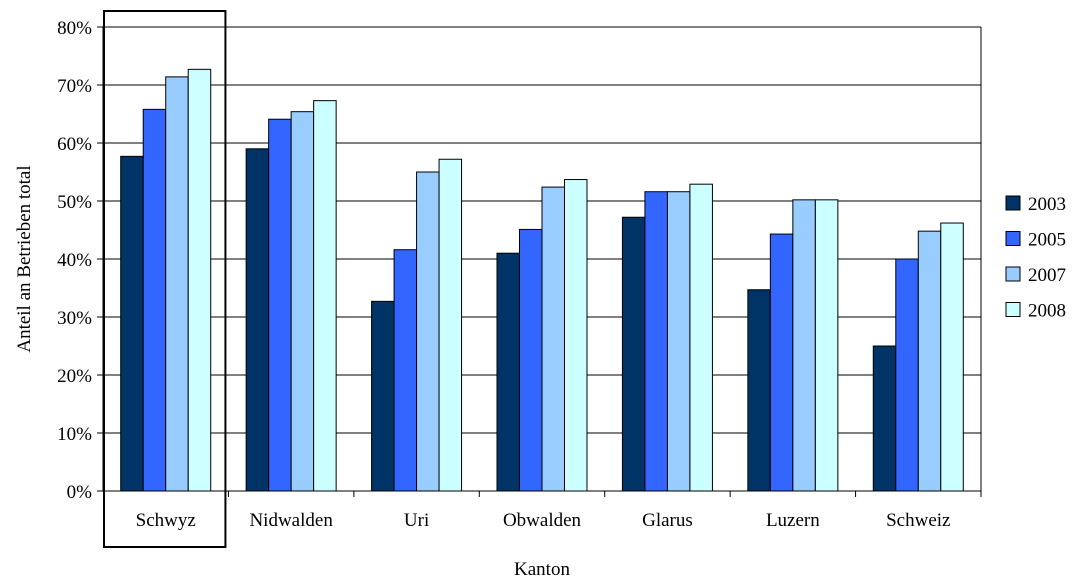 The width and height of the screenshot is (1079, 583). Describe the element at coordinates (74, 376) in the screenshot. I see `y-tick-label: 20%` at that location.